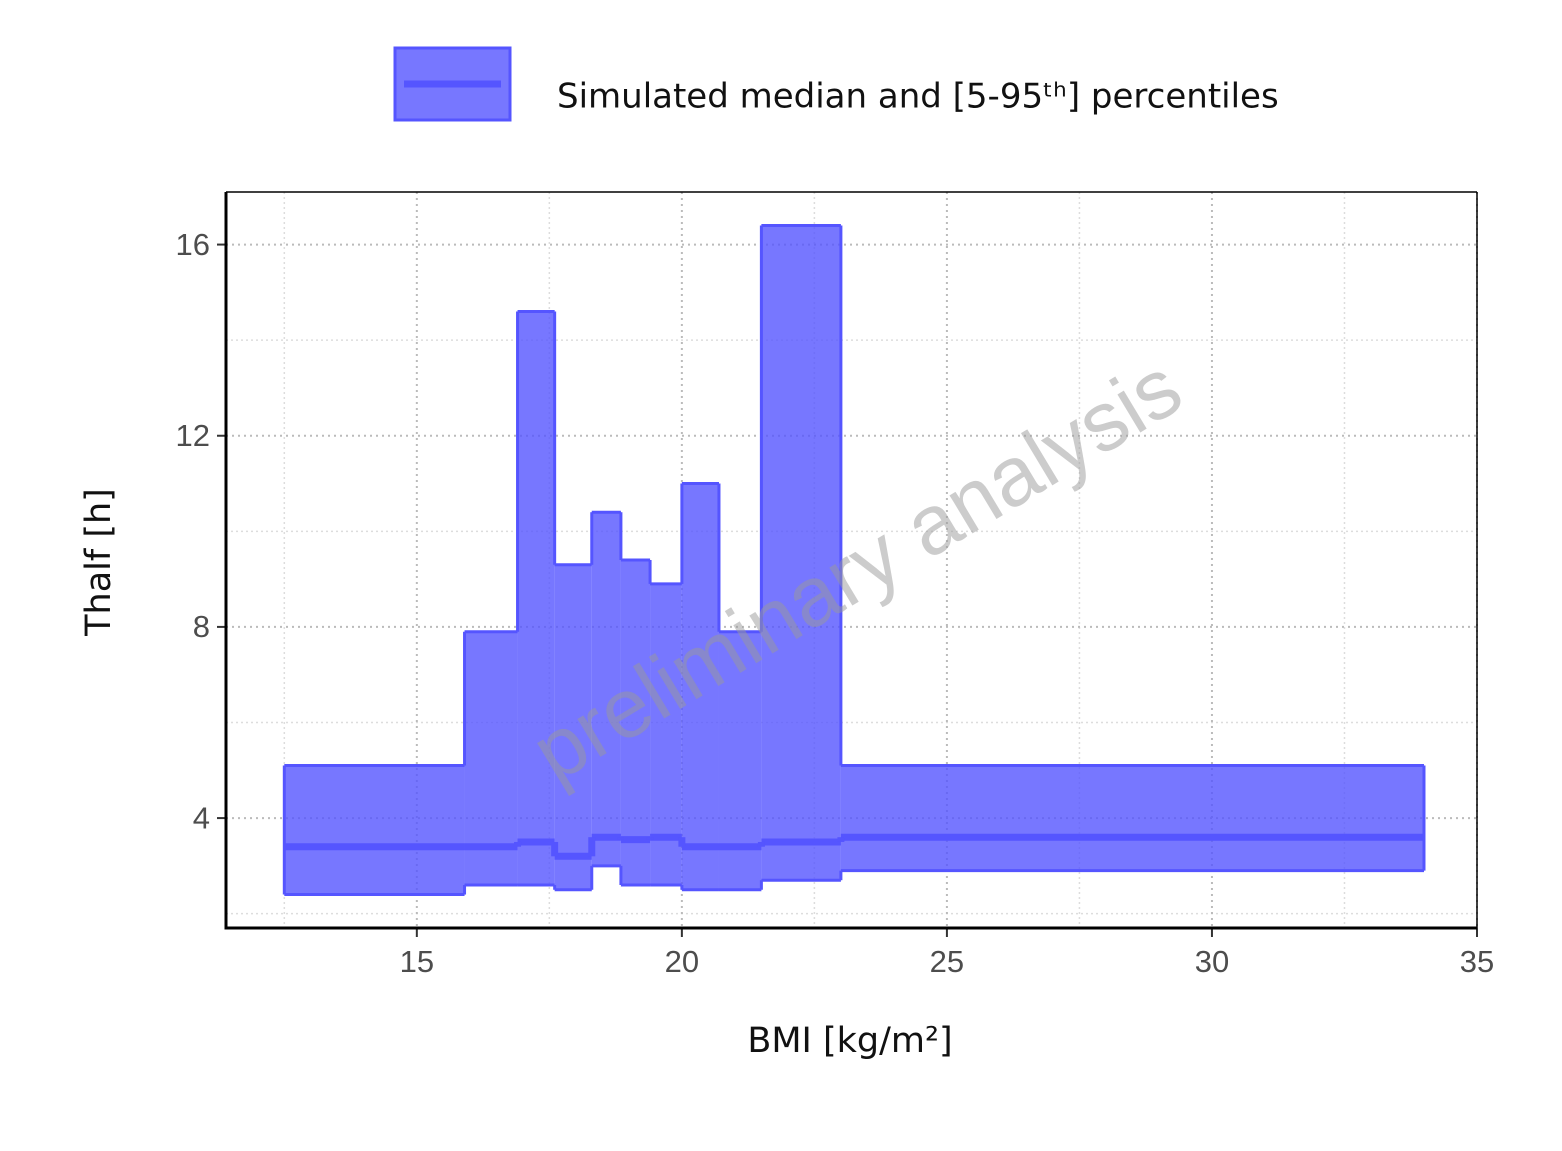  Describe the element at coordinates (193, 435) in the screenshot. I see `y-tick-label: 12` at that location.